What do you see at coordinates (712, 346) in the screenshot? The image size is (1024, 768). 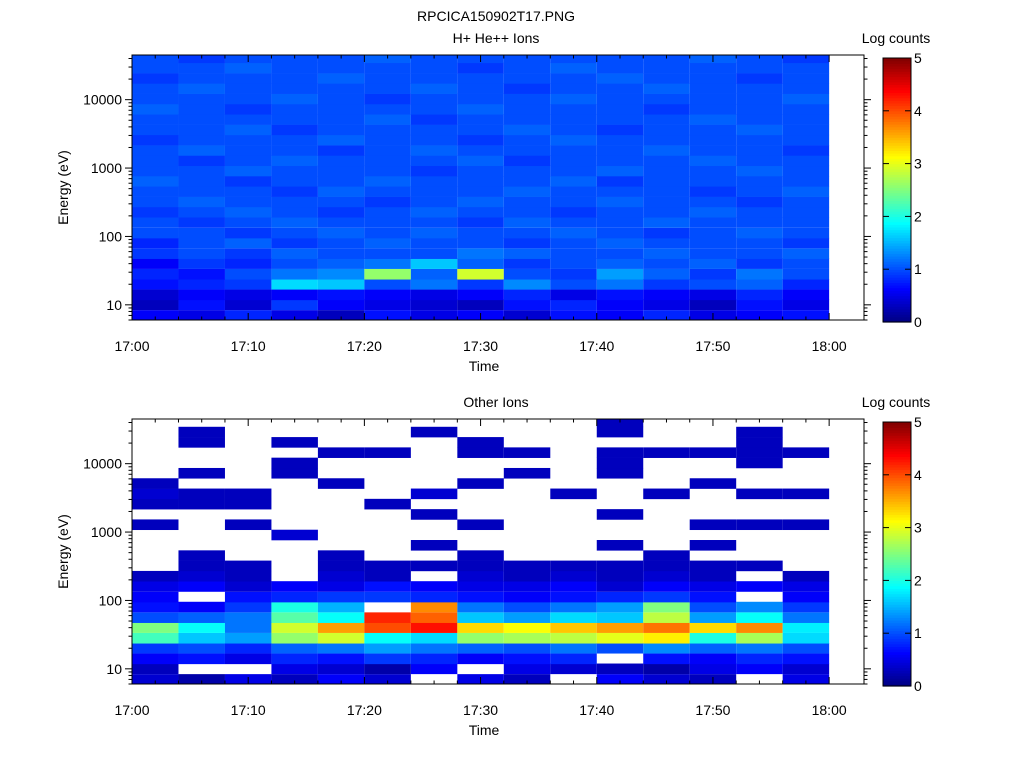 I see `x-tick-label: 17:50` at bounding box center [712, 346].